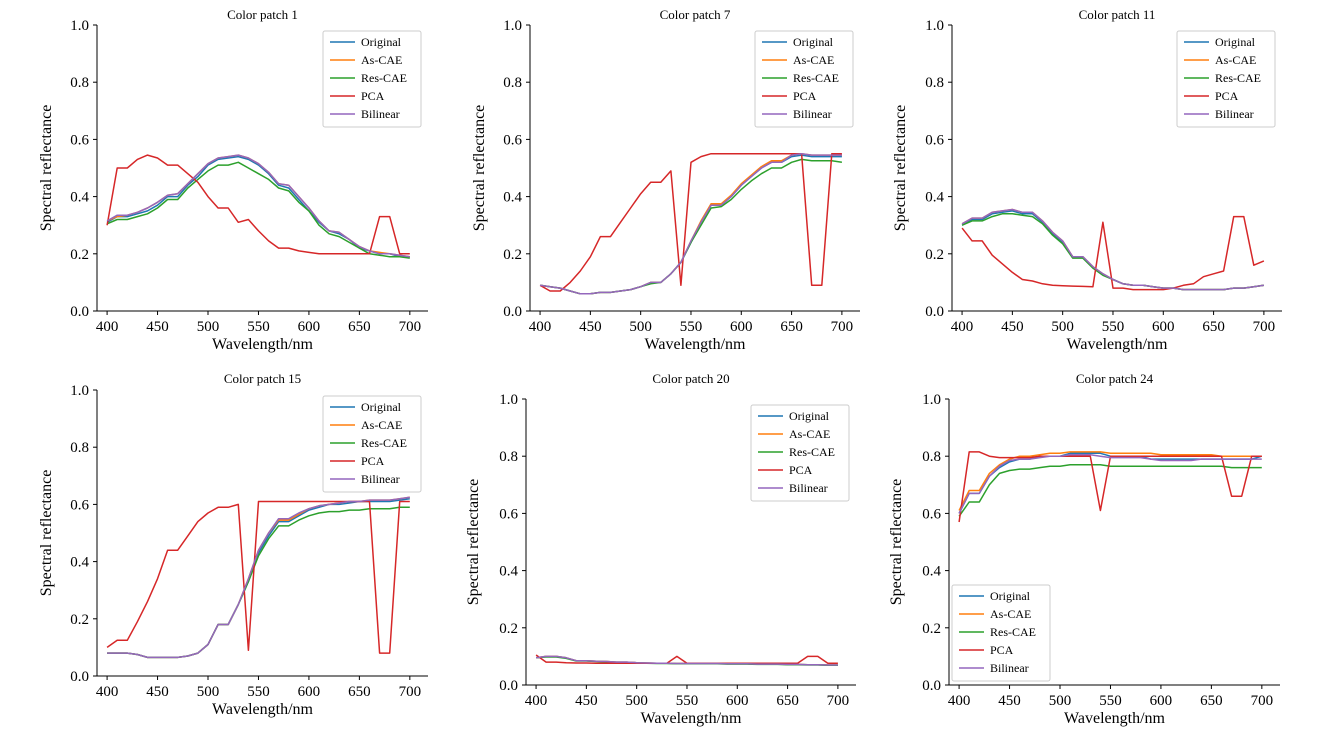 The height and width of the screenshot is (737, 1321). What do you see at coordinates (262, 14) in the screenshot?
I see `chart-title: Color patch 1` at bounding box center [262, 14].